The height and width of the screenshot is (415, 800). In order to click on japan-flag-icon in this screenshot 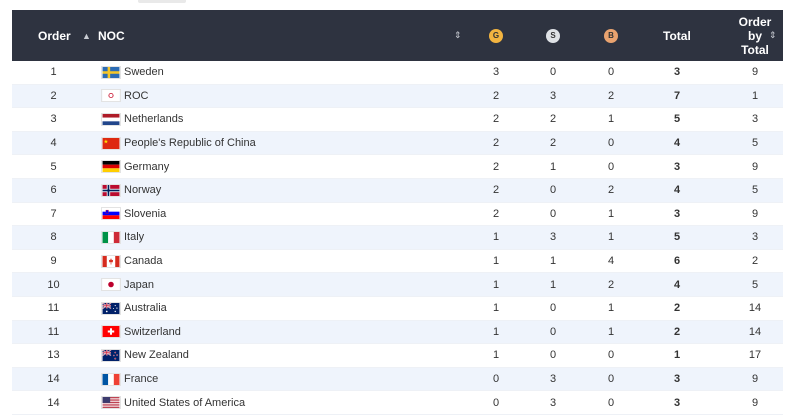, I will do `click(111, 284)`.